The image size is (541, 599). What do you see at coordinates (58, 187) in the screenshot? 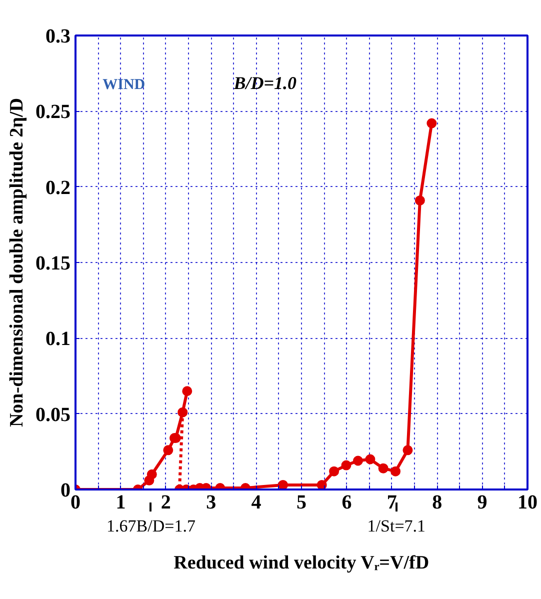
I see `y-tick-label: 0.2` at bounding box center [58, 187].